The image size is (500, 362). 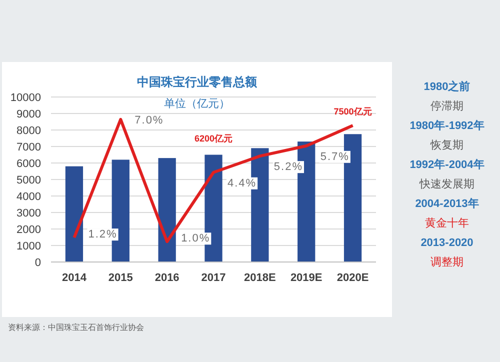 What do you see at coordinates (306, 278) in the screenshot?
I see `x-tick-label: 2019E` at bounding box center [306, 278].